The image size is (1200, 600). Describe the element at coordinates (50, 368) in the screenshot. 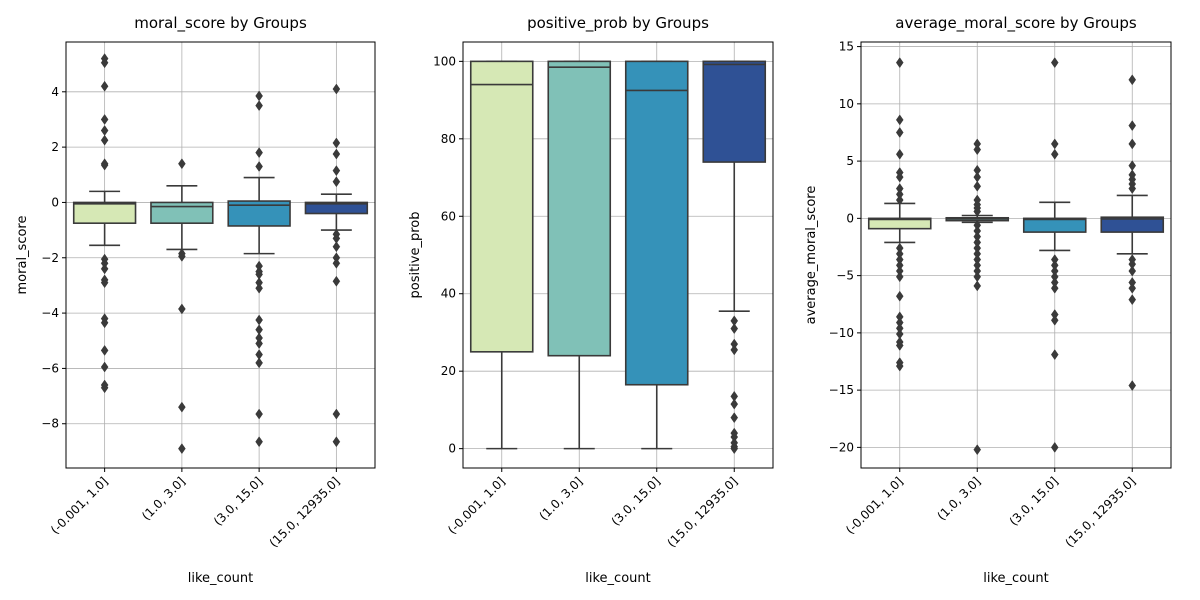

I see `y-tick-label: −6` at that location.